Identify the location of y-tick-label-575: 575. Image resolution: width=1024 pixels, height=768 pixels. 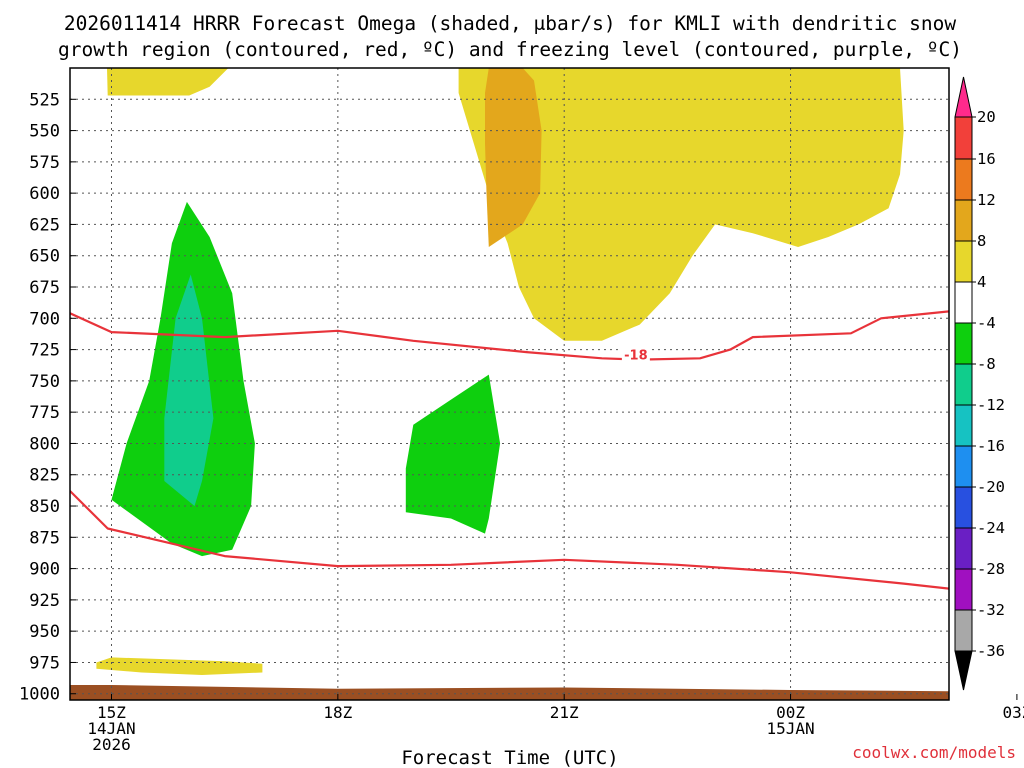
(44, 163).